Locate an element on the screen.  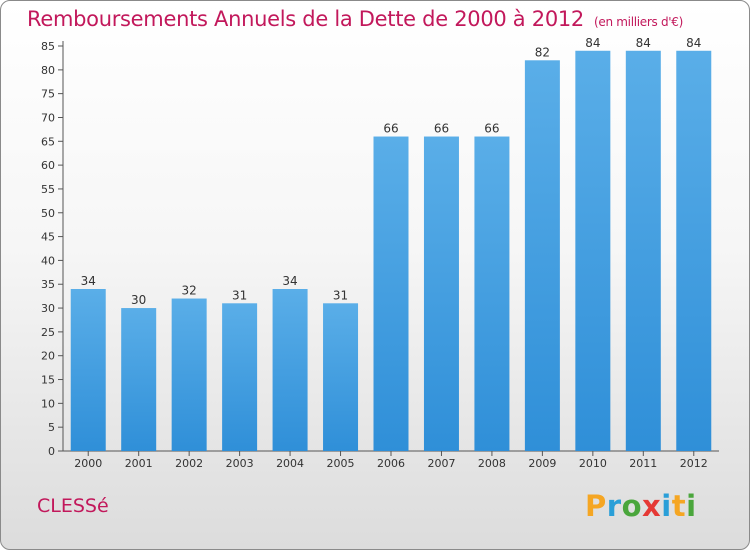
town-name: CLESSé is located at coordinates (73, 506).